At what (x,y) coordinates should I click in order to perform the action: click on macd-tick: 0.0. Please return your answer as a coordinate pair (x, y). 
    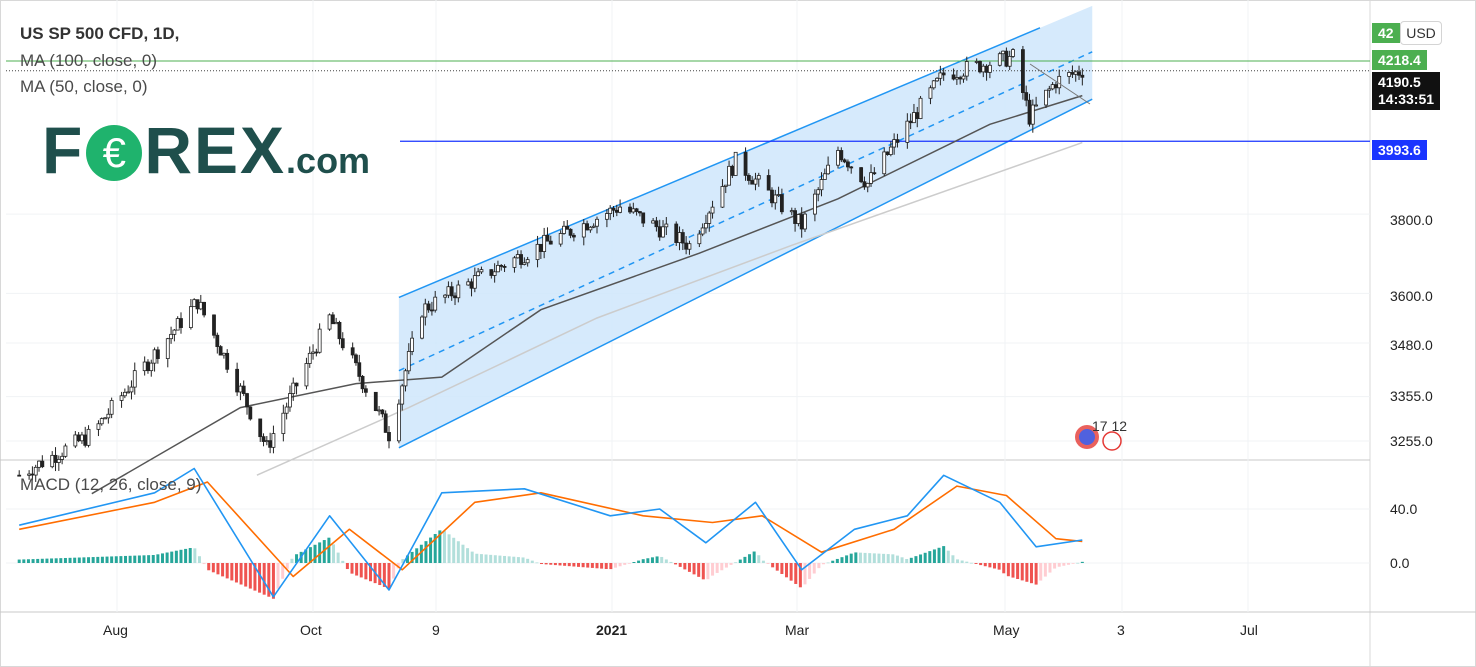
    Looking at the image, I should click on (1400, 563).